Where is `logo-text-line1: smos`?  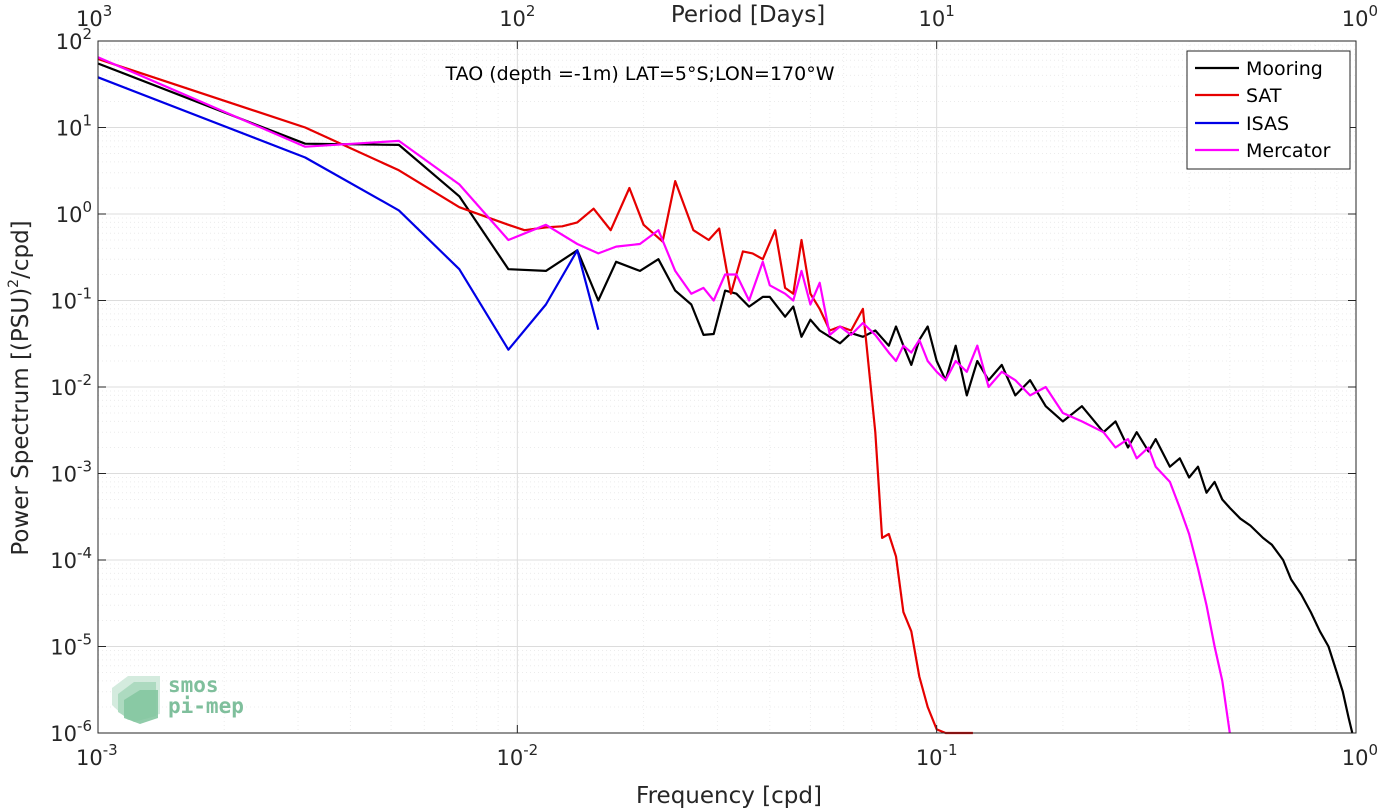 logo-text-line1: smos is located at coordinates (193, 685).